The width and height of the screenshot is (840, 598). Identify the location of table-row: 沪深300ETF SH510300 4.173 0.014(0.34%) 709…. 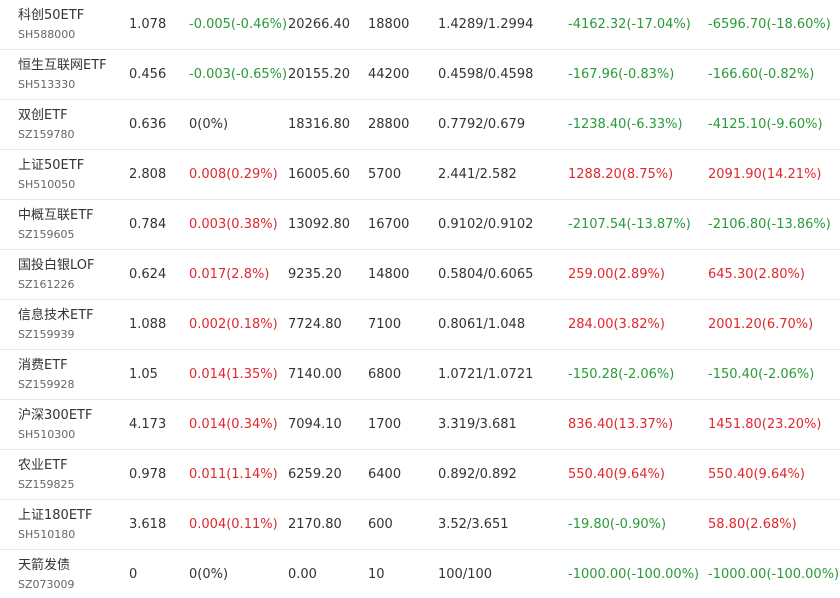
(420, 425).